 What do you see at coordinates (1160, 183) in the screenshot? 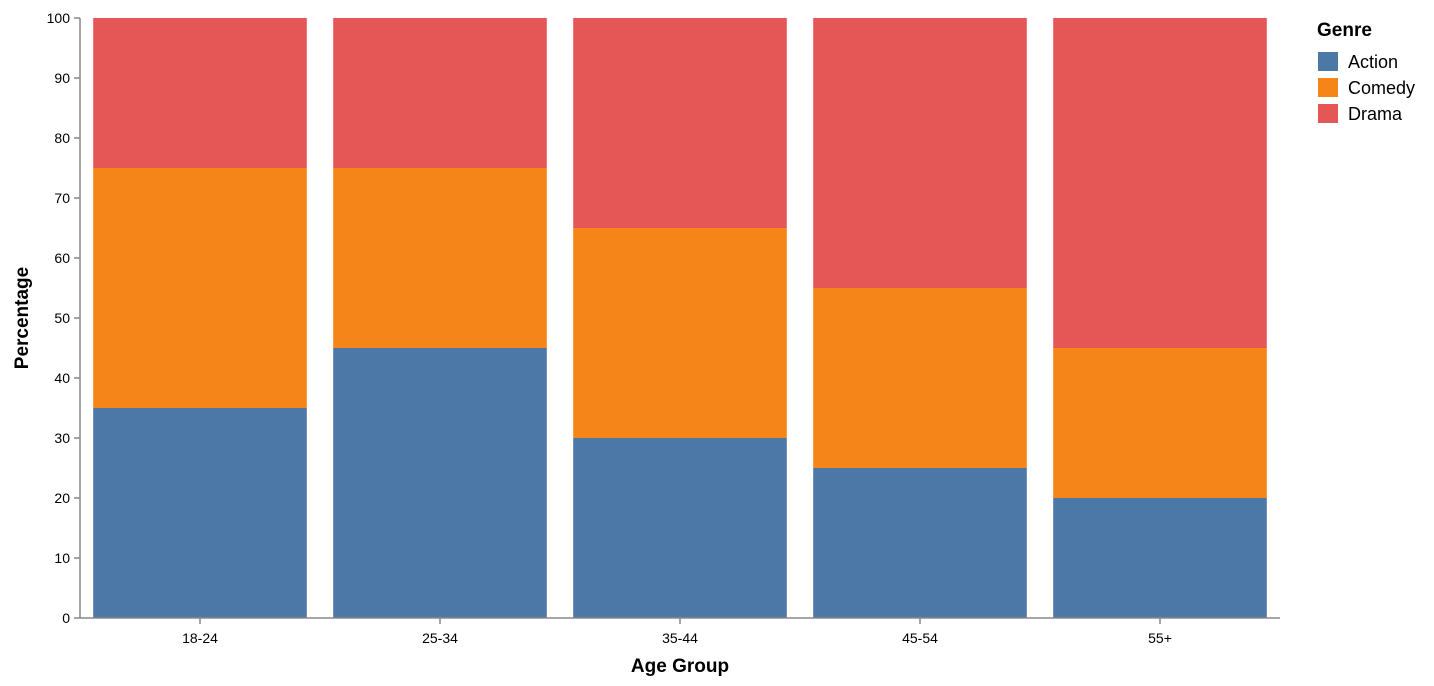
I see `bar-drama-55+` at bounding box center [1160, 183].